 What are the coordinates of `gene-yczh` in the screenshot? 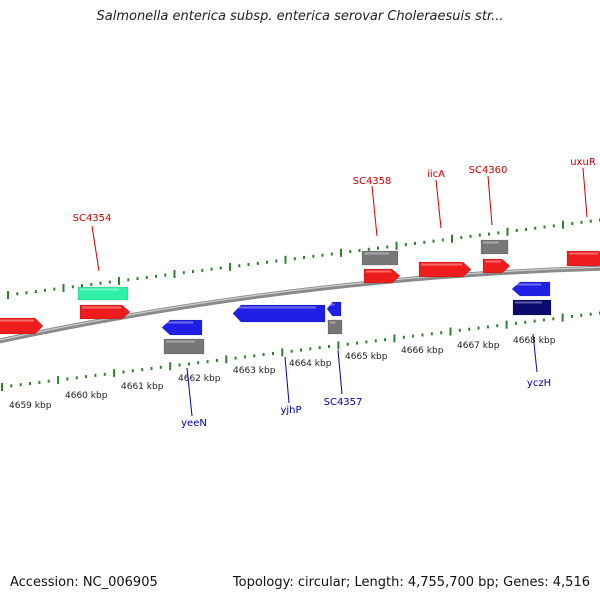 It's located at (531, 289).